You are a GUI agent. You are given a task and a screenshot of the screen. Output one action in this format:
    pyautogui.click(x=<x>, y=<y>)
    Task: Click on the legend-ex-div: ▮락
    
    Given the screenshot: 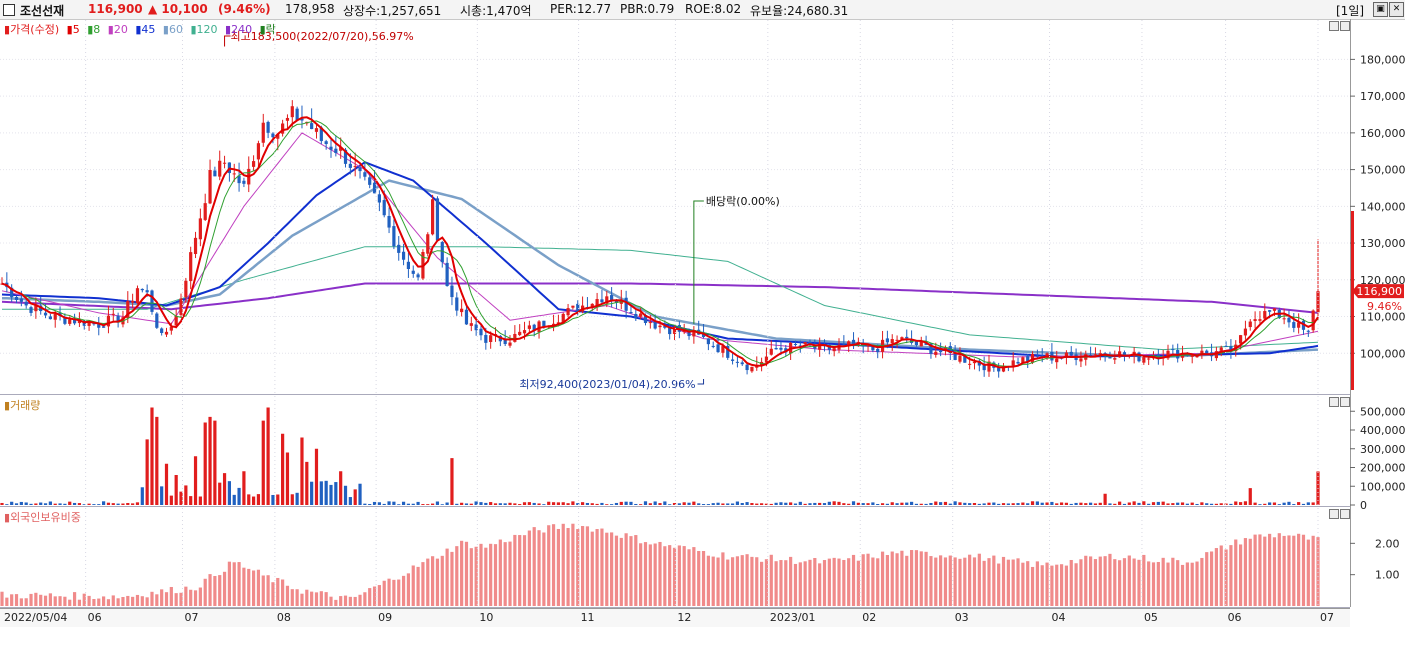 What is the action you would take?
    pyautogui.click(x=267, y=29)
    